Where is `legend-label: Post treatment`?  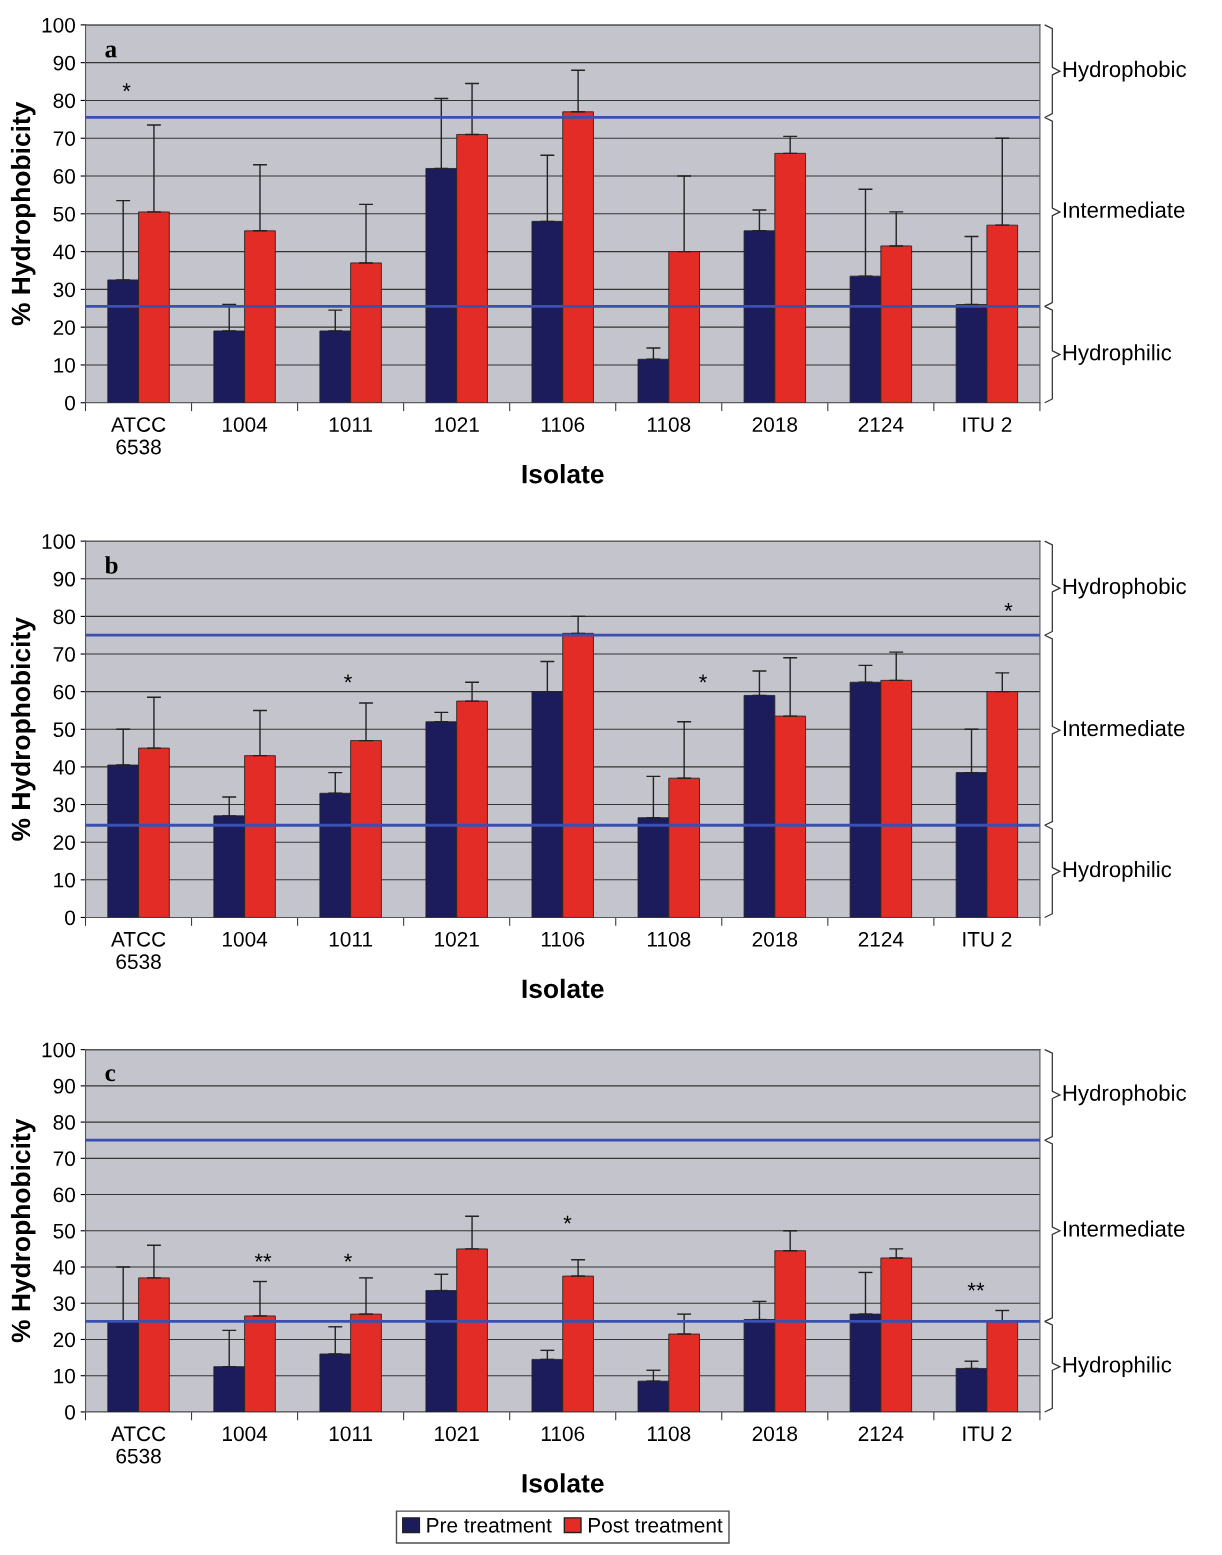 legend-label: Post treatment is located at coordinates (655, 1525).